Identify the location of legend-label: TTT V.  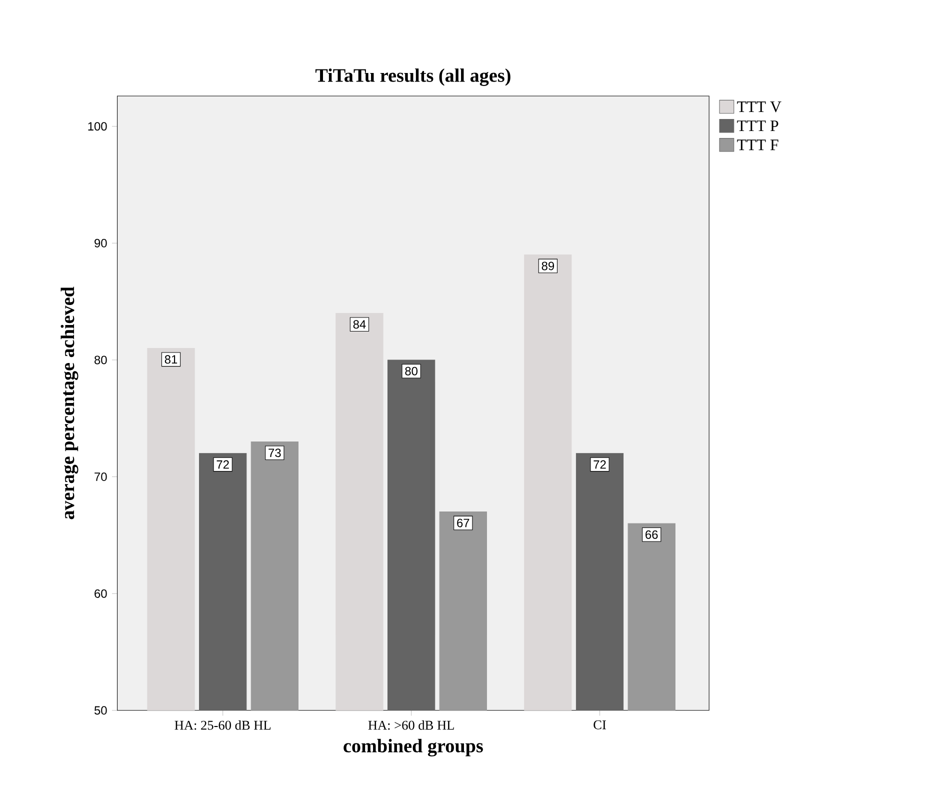
(759, 107).